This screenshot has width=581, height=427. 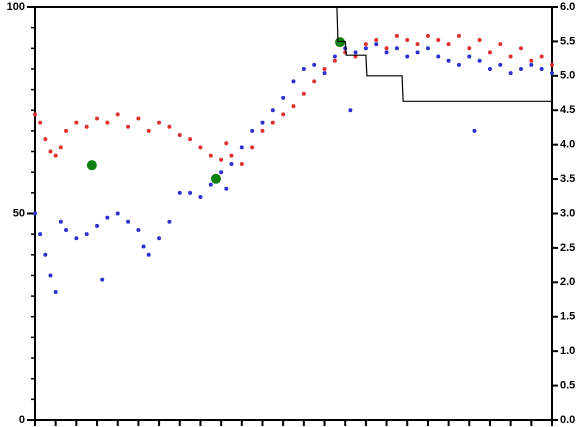 What do you see at coordinates (567, 385) in the screenshot?
I see `y2-tick-label: 0.5` at bounding box center [567, 385].